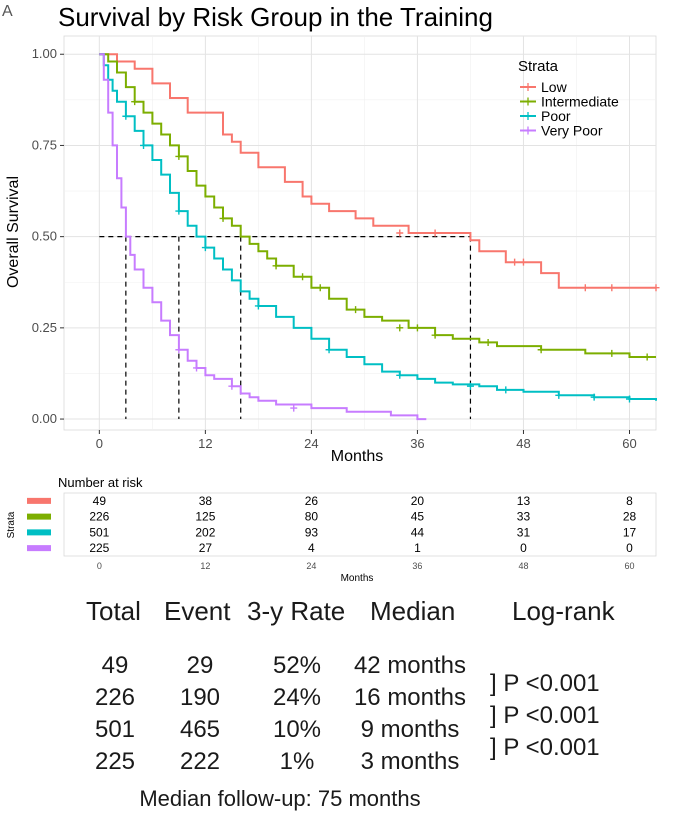 This screenshot has height=820, width=688. What do you see at coordinates (418, 532) in the screenshot?
I see `risk-count: 44` at bounding box center [418, 532].